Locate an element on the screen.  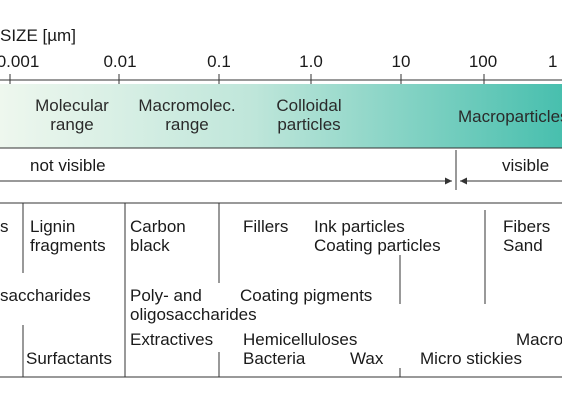
substance-coating-pigments: Coating pigments is located at coordinates (306, 295).